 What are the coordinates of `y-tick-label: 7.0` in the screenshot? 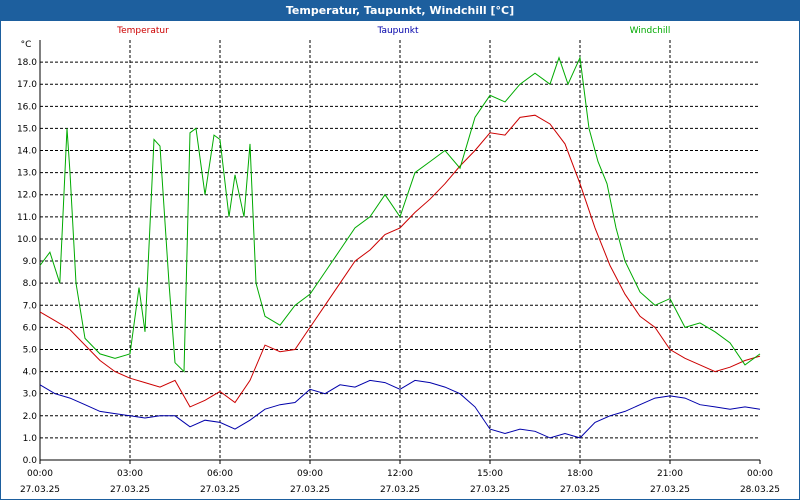 It's located at (30, 306).